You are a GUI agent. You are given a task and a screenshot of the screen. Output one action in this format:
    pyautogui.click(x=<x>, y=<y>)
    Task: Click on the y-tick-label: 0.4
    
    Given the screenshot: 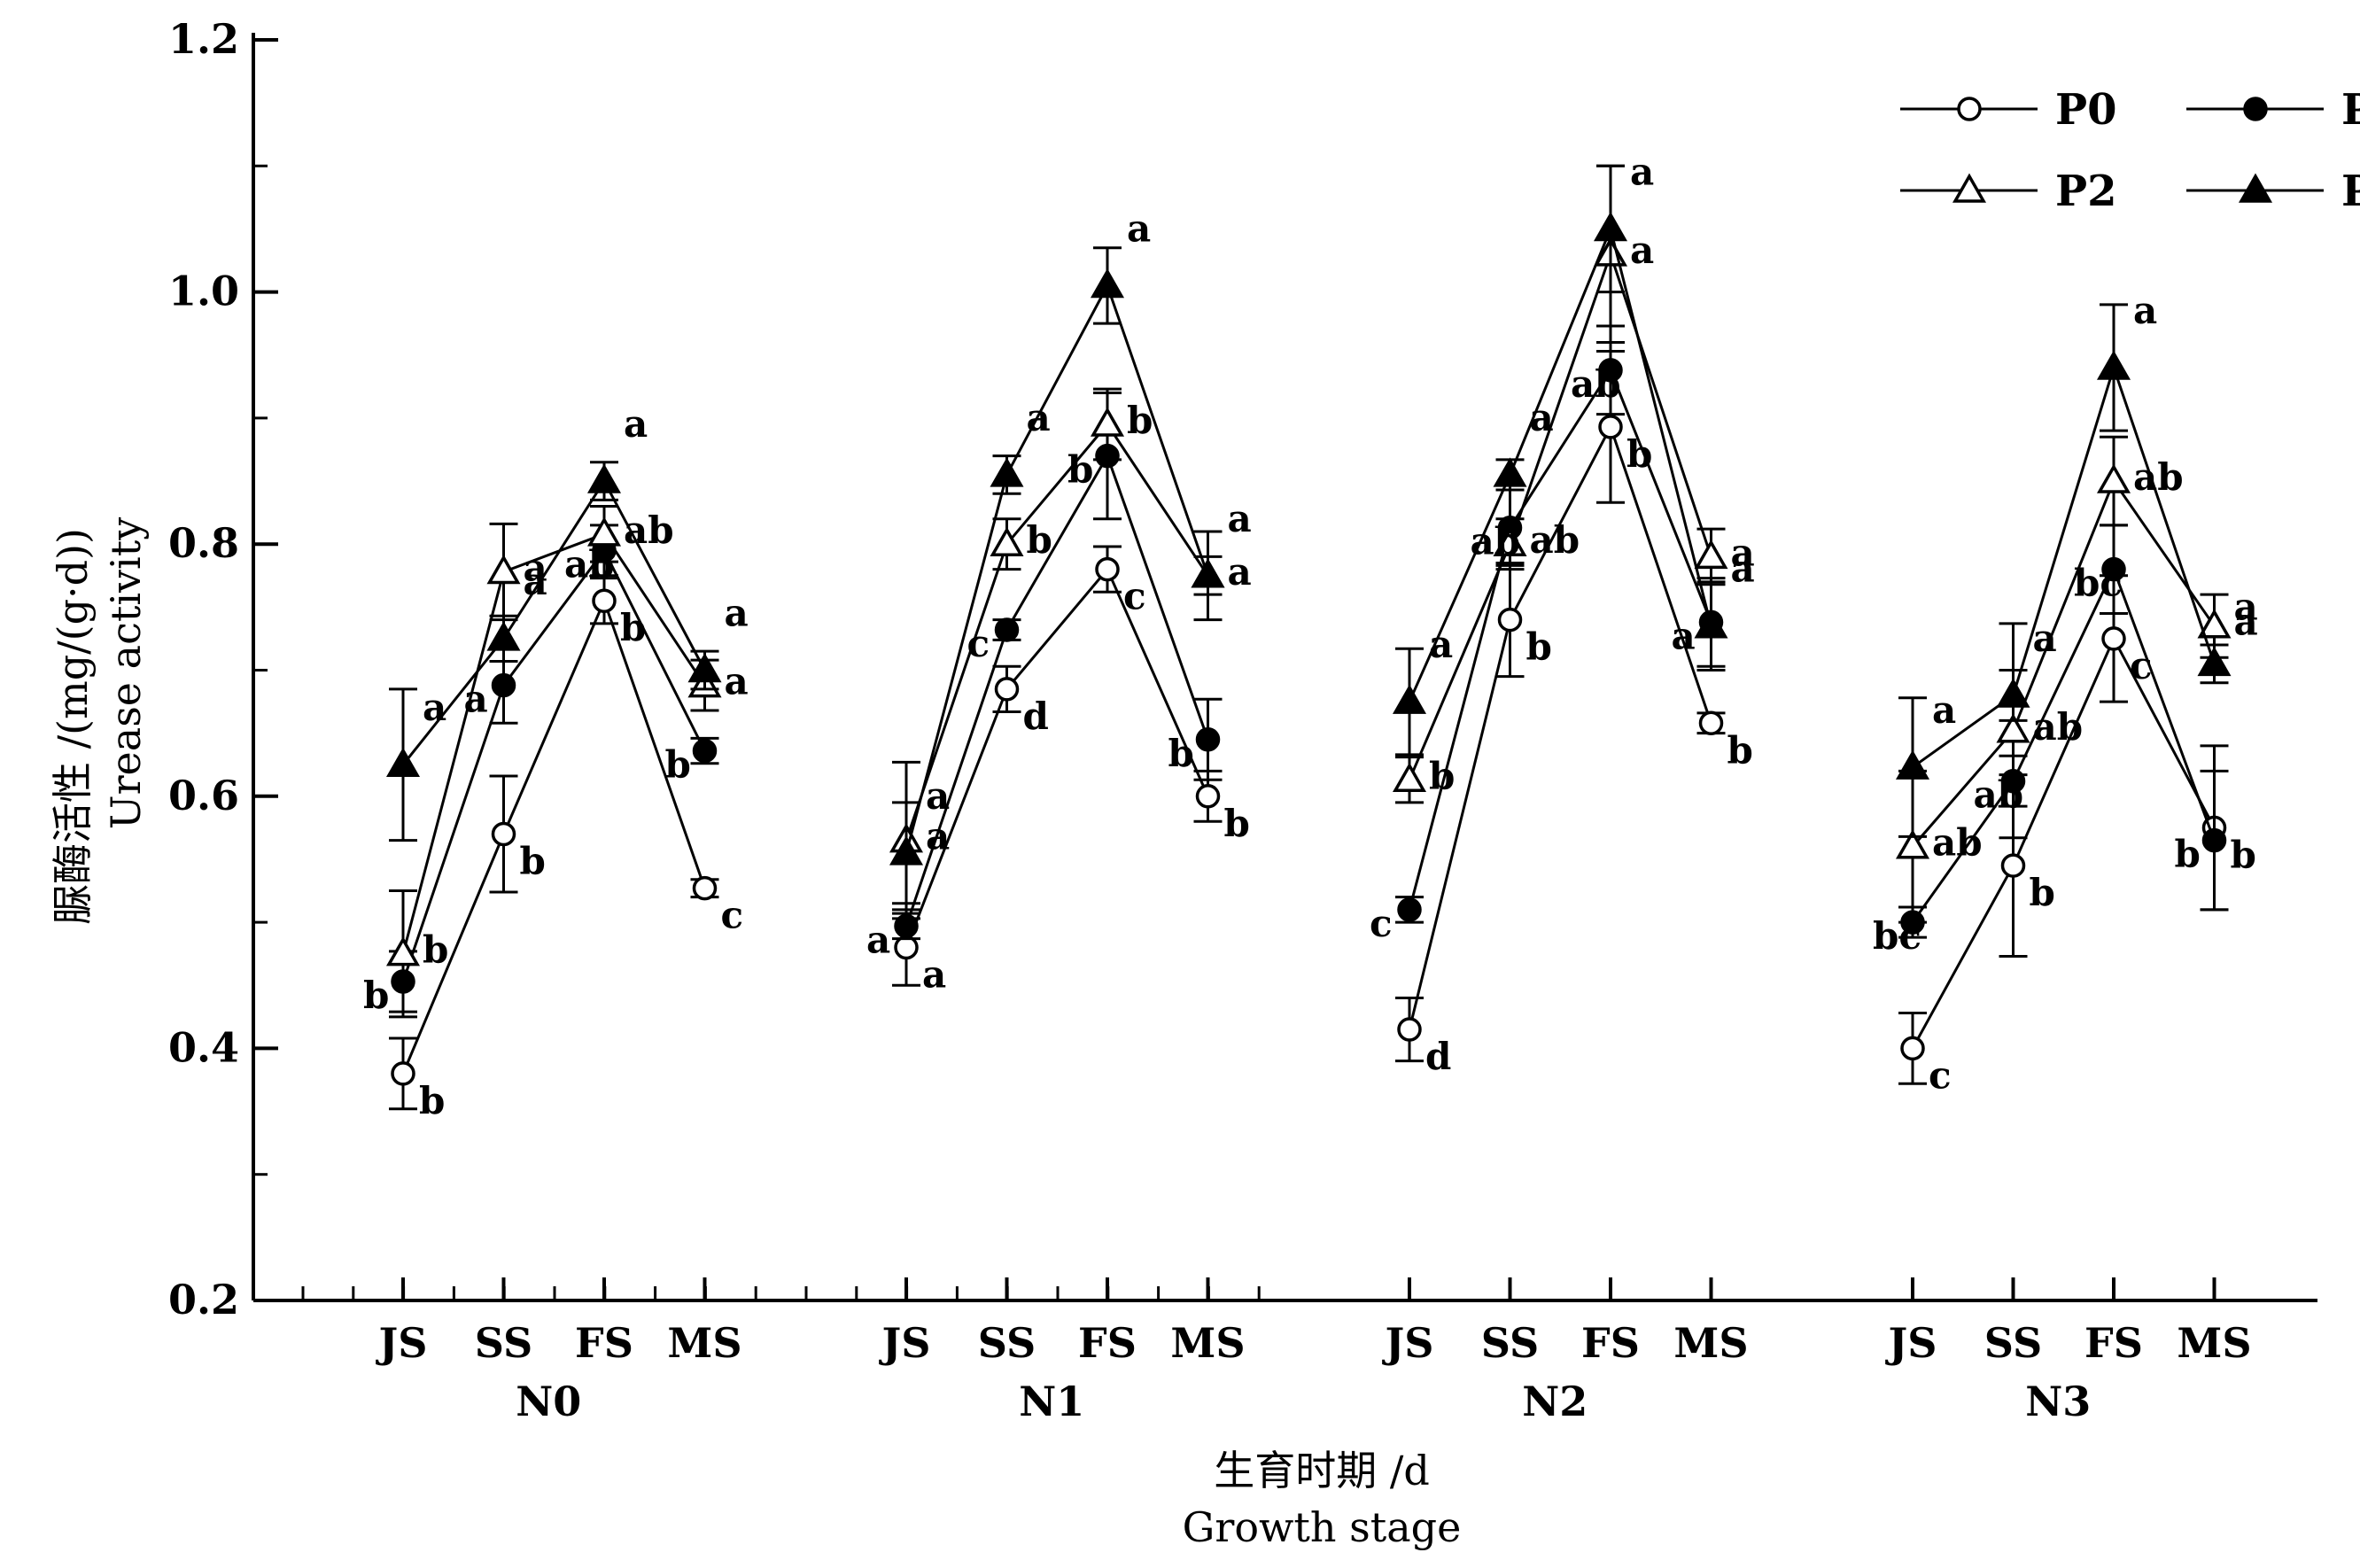 What is the action you would take?
    pyautogui.click(x=203, y=1047)
    